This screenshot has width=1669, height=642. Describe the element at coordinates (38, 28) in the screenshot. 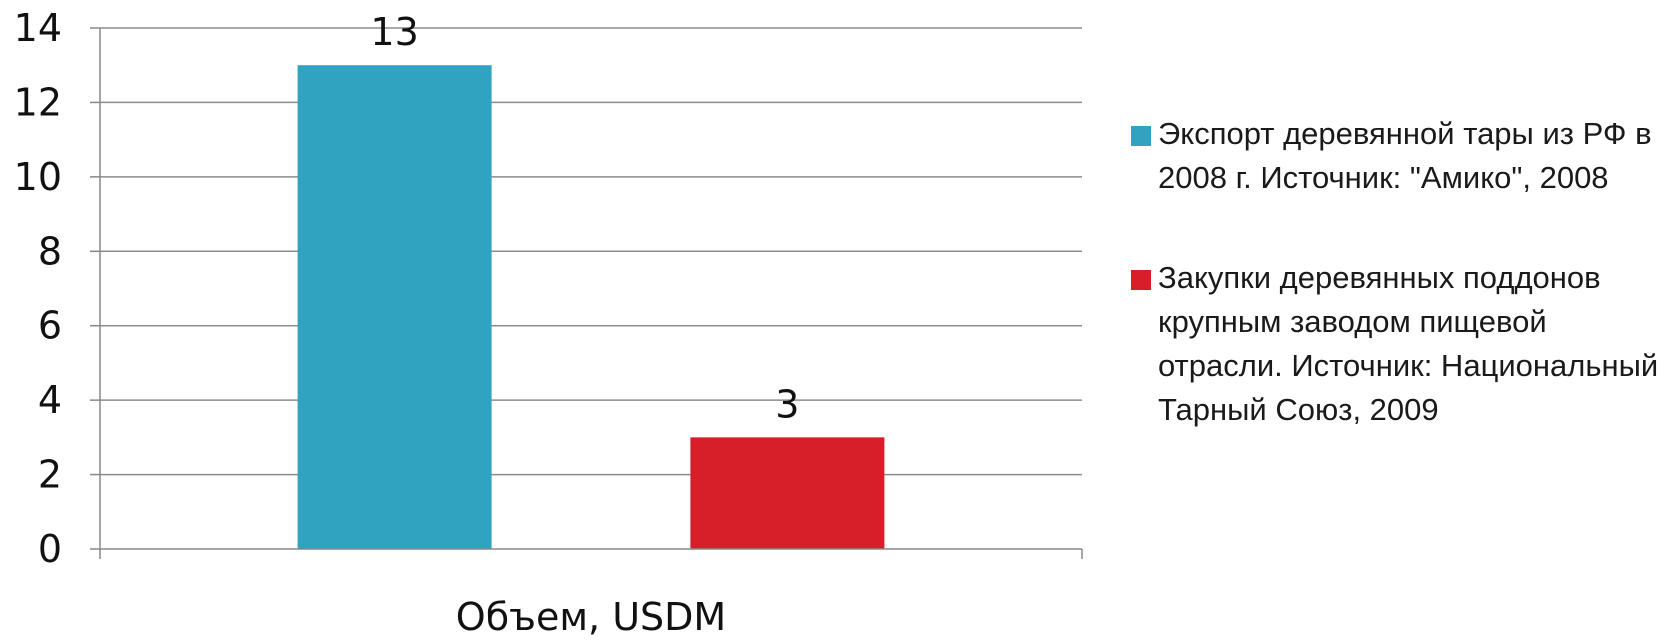

I see `y-tick-label: 14` at that location.